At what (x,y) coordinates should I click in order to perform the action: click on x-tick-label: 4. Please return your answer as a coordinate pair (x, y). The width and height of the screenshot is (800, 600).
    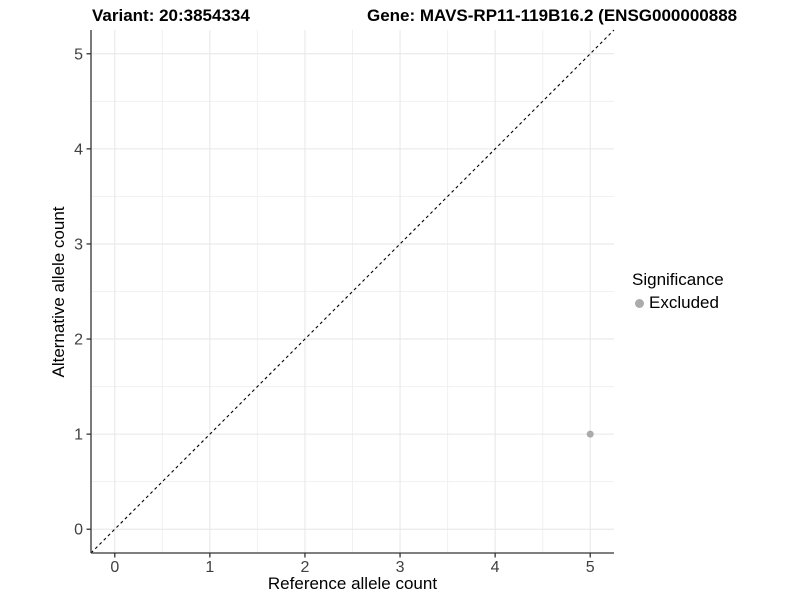
    Looking at the image, I should click on (495, 567).